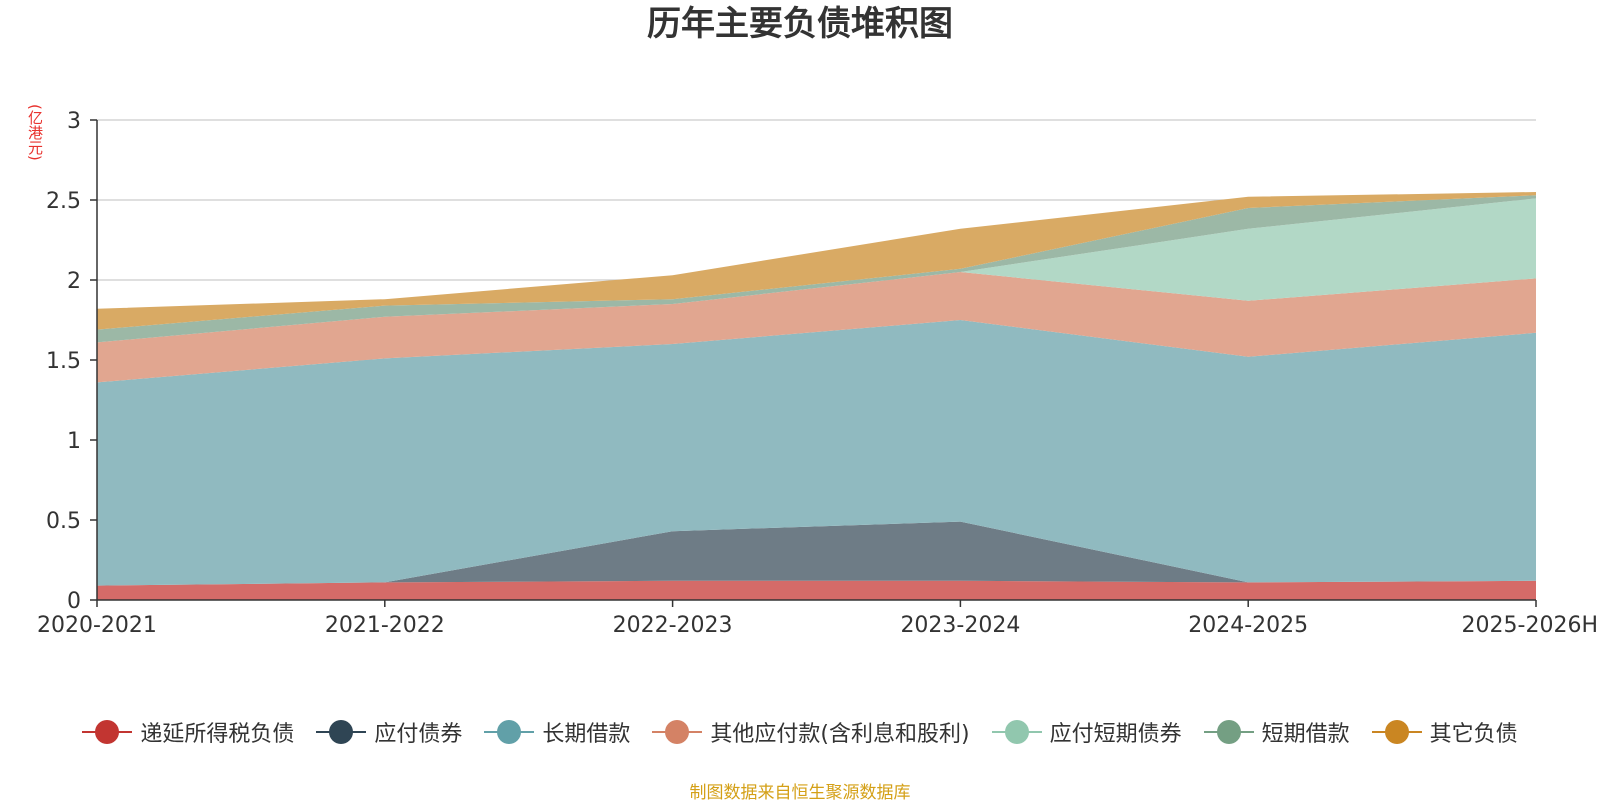 This screenshot has height=803, width=1600. I want to click on legend-label: 其它负债, so click(1473, 734).